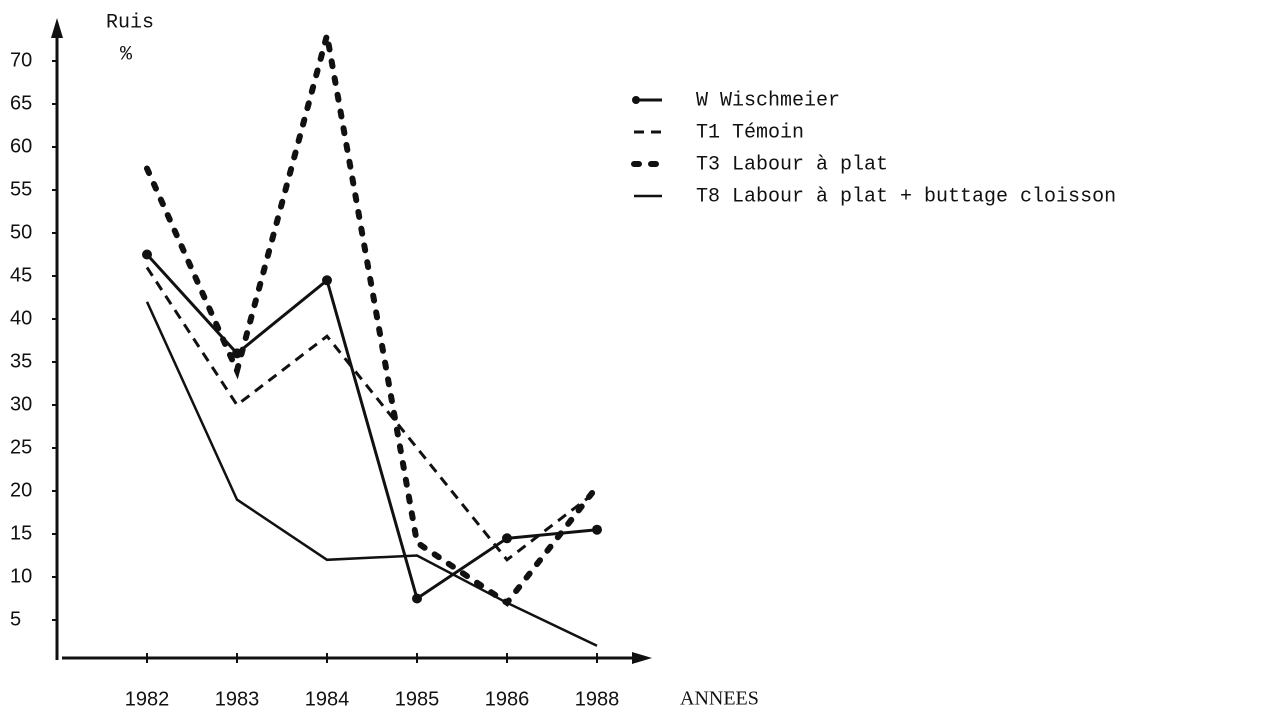 Image resolution: width=1277 pixels, height=721 pixels. Describe the element at coordinates (21, 146) in the screenshot. I see `y-tick-label: 60` at that location.